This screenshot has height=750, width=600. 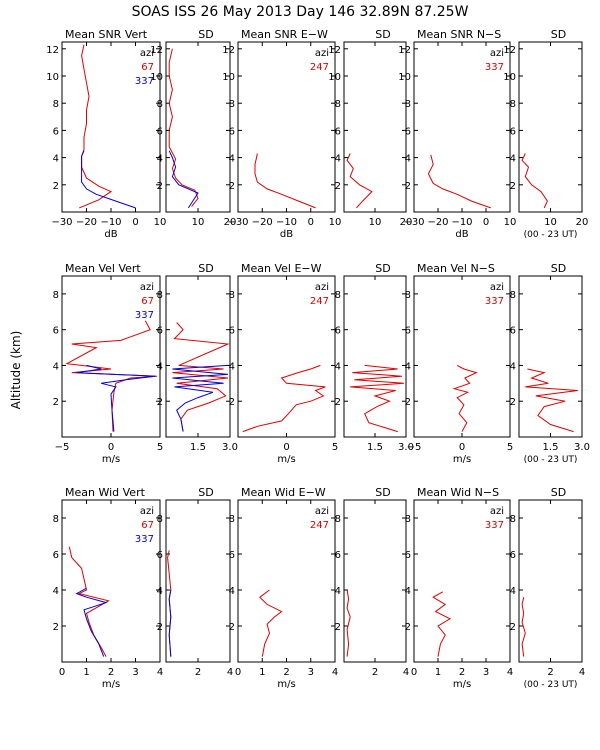 What do you see at coordinates (548, 582) in the screenshot?
I see `panel-wid-5: SD 2 4 6 8 2 4` at bounding box center [548, 582].